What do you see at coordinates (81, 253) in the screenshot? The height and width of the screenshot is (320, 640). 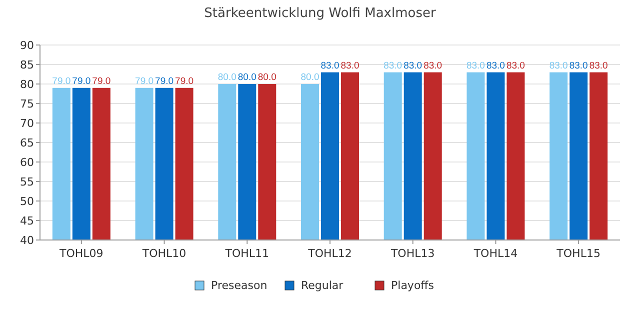 I see `x-tick-label: TOHL09` at bounding box center [81, 253].